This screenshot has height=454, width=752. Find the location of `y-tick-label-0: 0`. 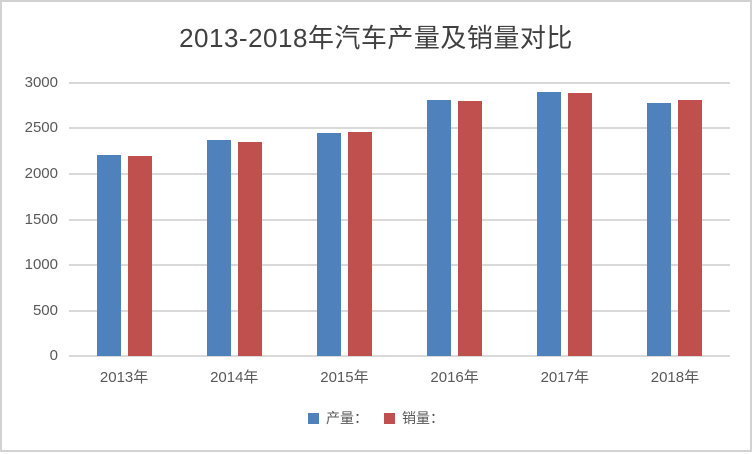

y-tick-label-0: 0 is located at coordinates (53, 355).